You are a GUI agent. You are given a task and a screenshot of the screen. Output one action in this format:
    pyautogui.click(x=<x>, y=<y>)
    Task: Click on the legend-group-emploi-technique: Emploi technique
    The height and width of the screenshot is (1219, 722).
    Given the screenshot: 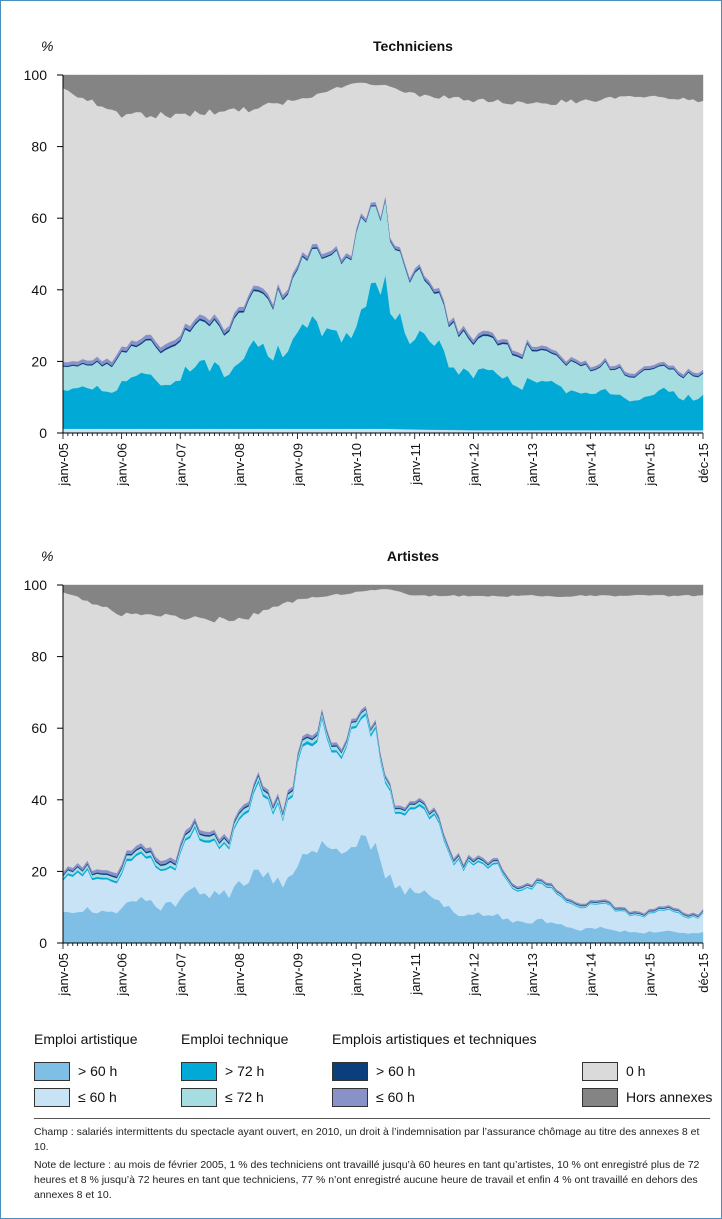 What is the action you would take?
    pyautogui.click(x=235, y=1039)
    